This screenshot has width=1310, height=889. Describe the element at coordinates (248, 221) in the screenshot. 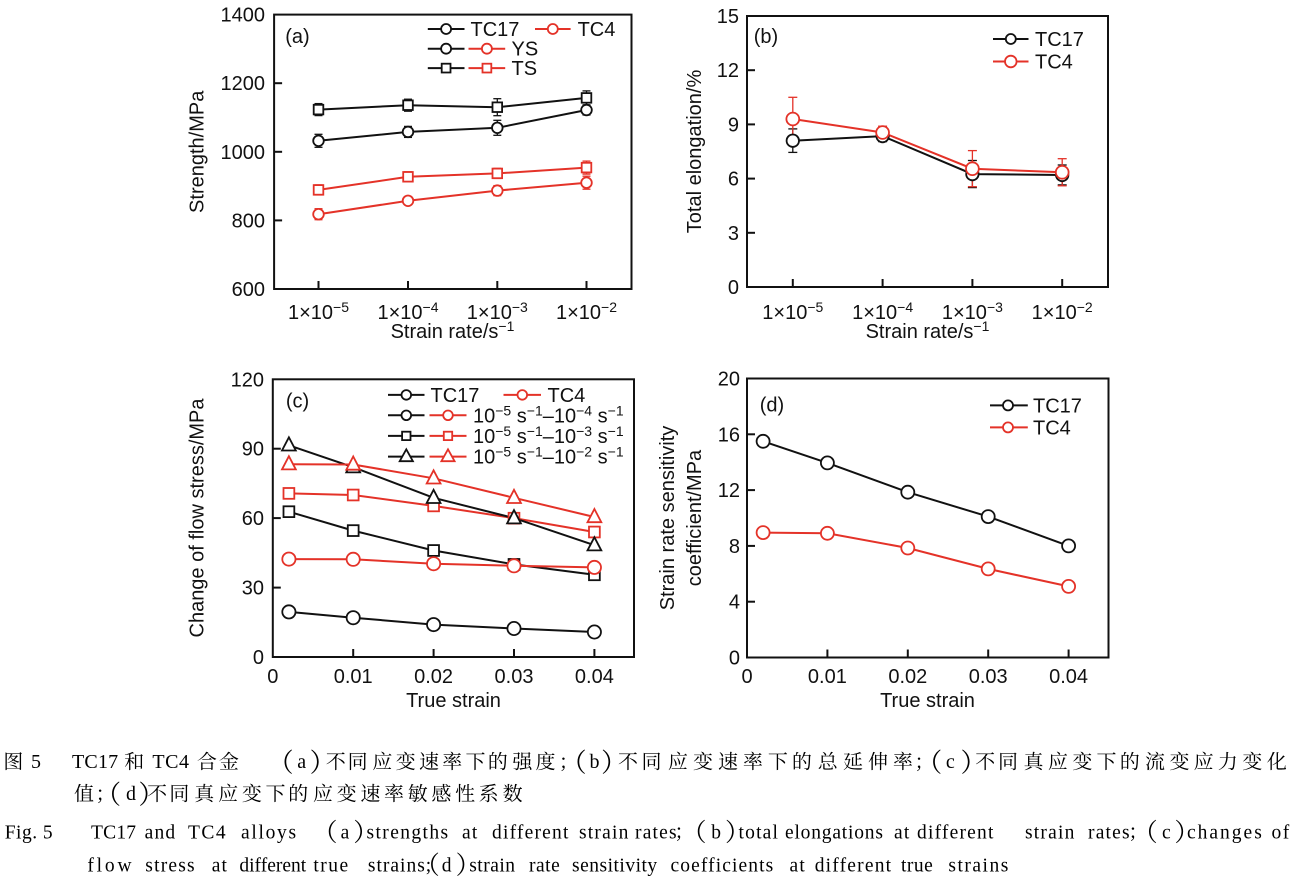

I see `svg-text: 800` at that location.